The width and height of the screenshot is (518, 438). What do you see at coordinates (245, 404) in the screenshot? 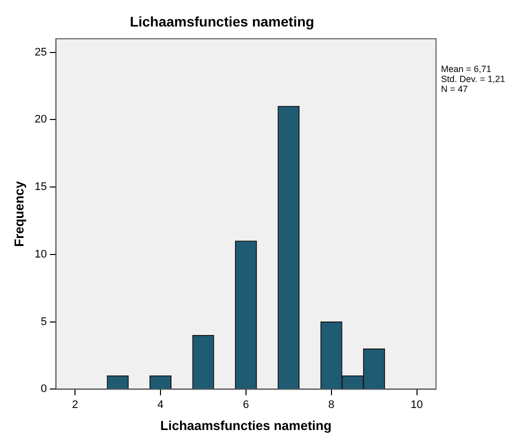
I see `x-tick-label: 6` at bounding box center [245, 404].